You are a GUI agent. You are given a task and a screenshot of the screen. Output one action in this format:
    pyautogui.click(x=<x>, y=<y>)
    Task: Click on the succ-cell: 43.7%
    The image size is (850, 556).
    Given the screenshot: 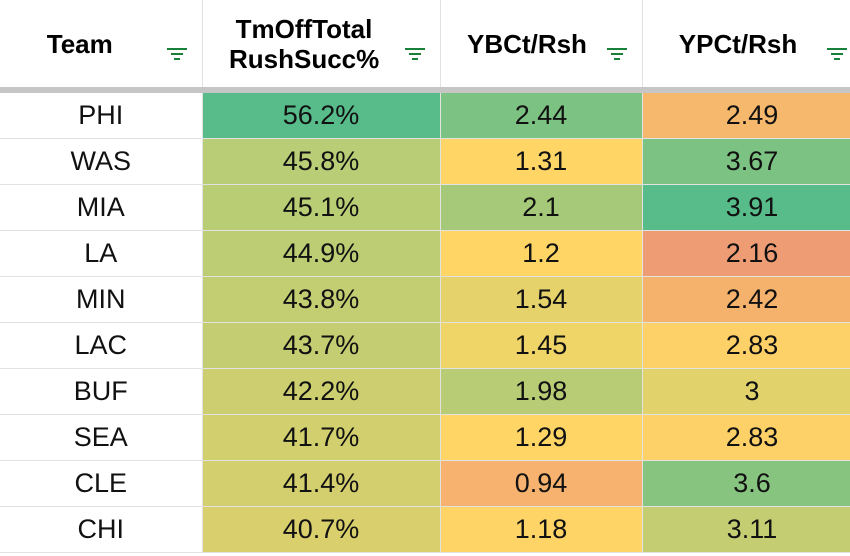 What is the action you would take?
    pyautogui.click(x=321, y=345)
    